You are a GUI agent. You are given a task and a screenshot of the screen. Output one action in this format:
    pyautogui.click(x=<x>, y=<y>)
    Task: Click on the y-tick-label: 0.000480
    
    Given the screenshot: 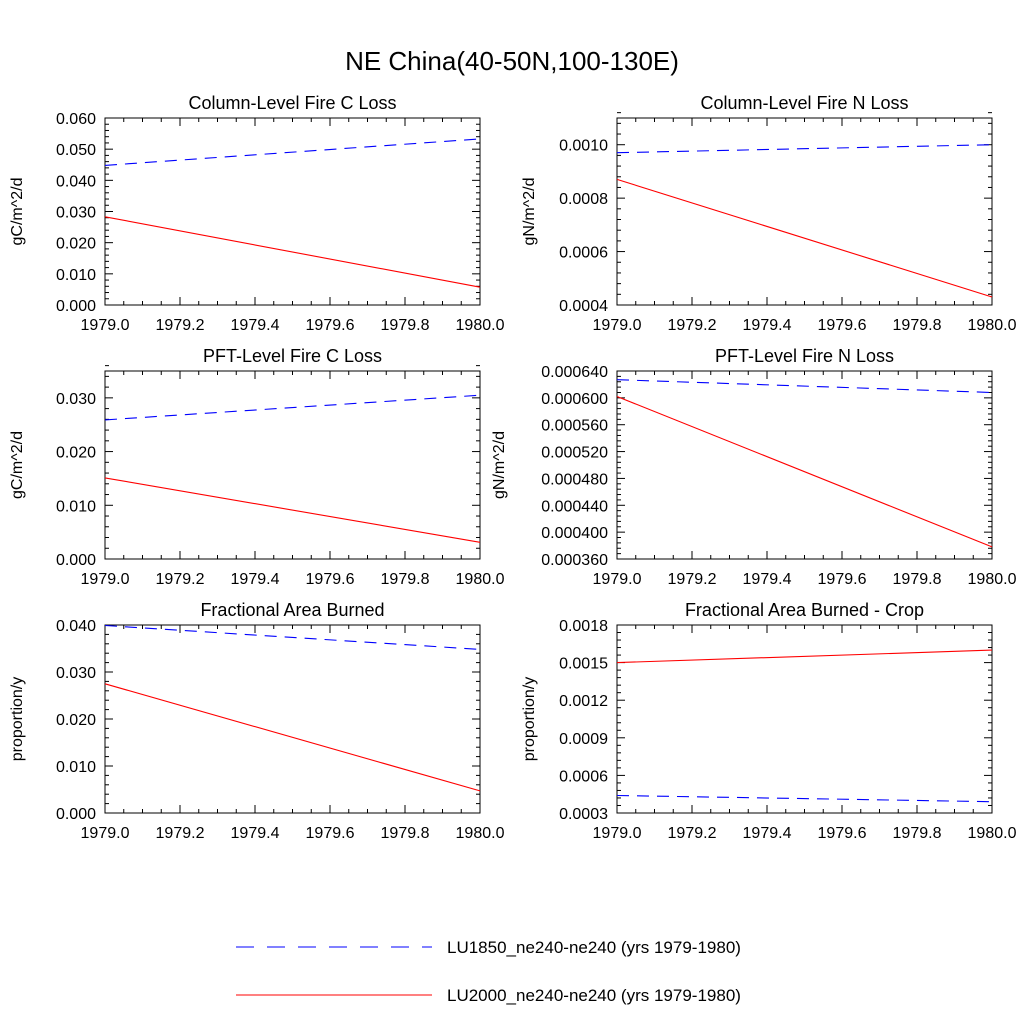 What is the action you would take?
    pyautogui.click(x=574, y=479)
    